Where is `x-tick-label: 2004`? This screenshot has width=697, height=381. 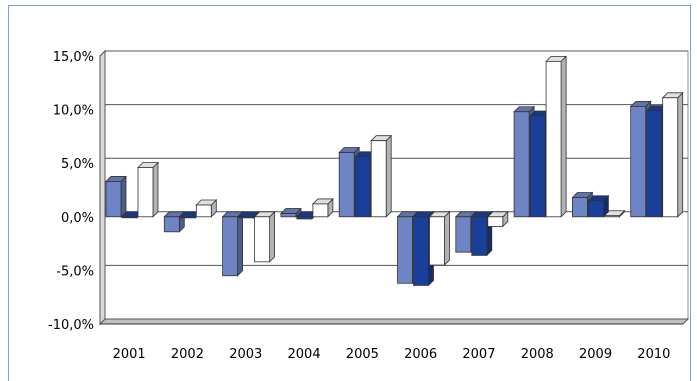 x-tick-label: 2004 is located at coordinates (304, 354).